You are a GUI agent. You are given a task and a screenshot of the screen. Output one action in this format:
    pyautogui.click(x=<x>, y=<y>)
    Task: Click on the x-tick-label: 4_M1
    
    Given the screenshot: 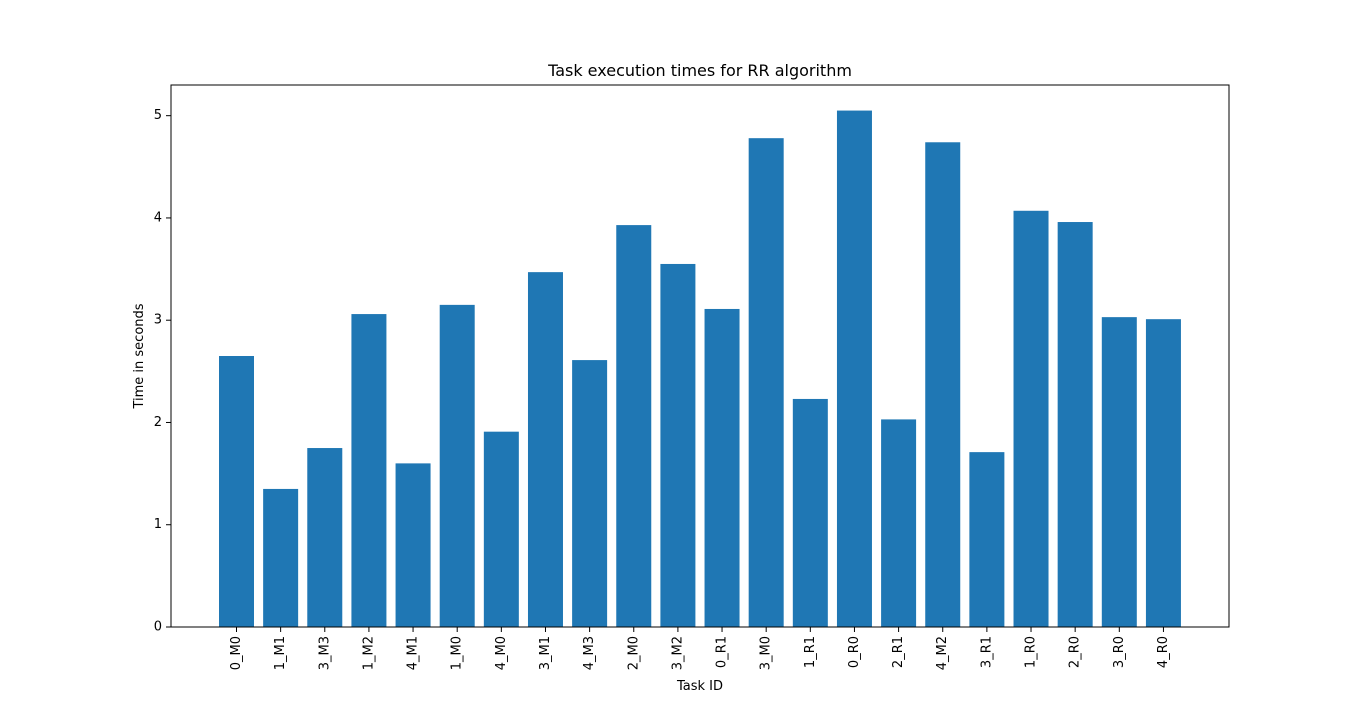 What is the action you would take?
    pyautogui.click(x=413, y=653)
    